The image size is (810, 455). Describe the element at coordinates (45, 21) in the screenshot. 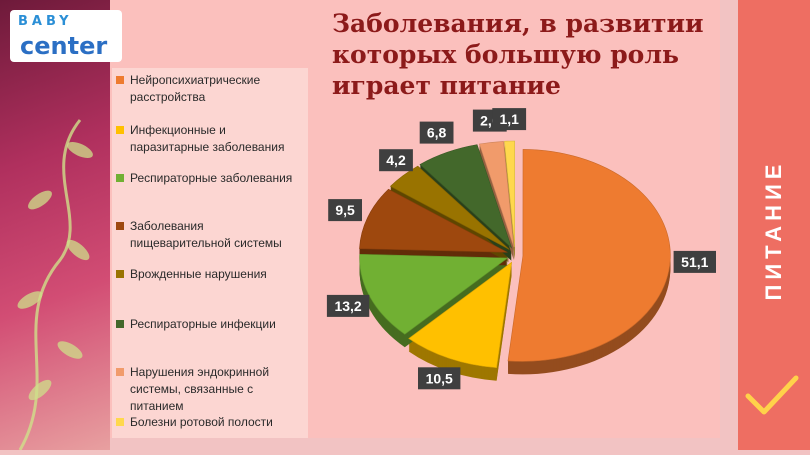

I see `logo-top-text: BABY` at that location.